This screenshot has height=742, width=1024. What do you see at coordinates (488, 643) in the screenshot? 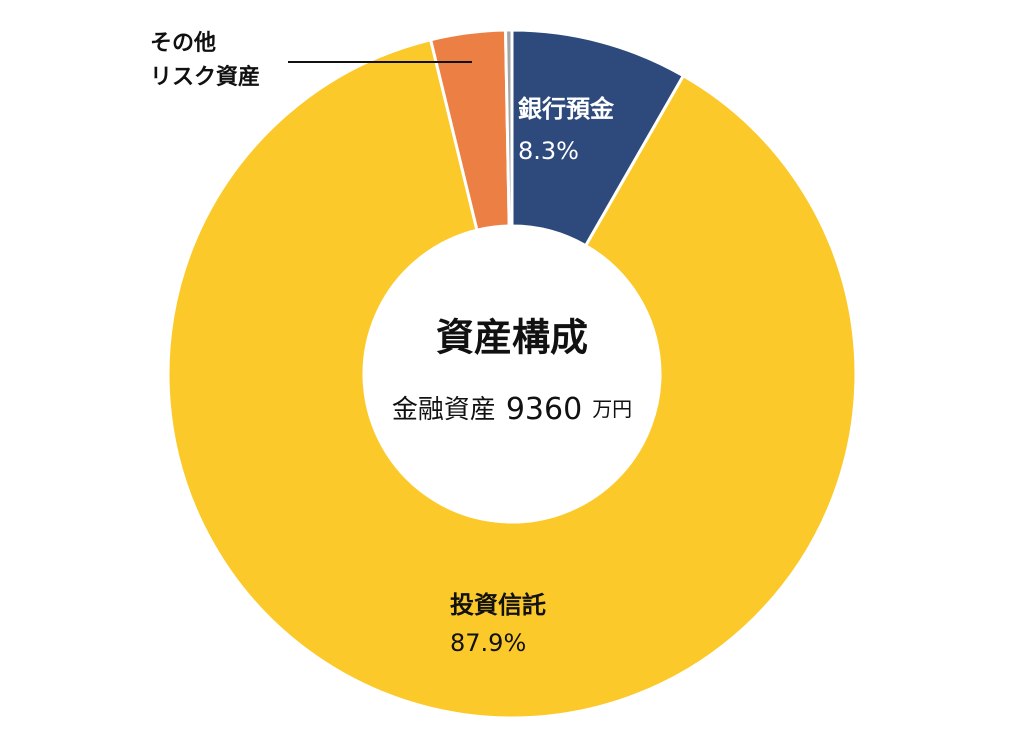
I see `value-label: 87.9%` at bounding box center [488, 643].